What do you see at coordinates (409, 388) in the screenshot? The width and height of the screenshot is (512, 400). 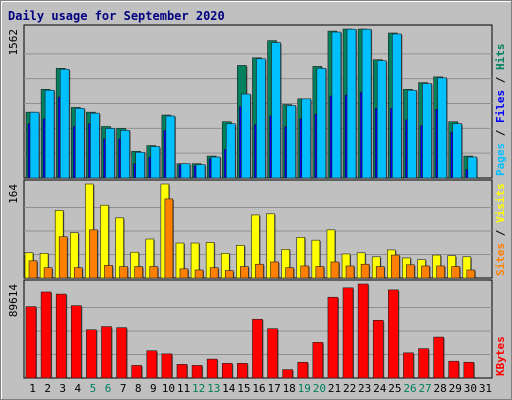 I see `x-tick-label-26: 26` at bounding box center [409, 388].